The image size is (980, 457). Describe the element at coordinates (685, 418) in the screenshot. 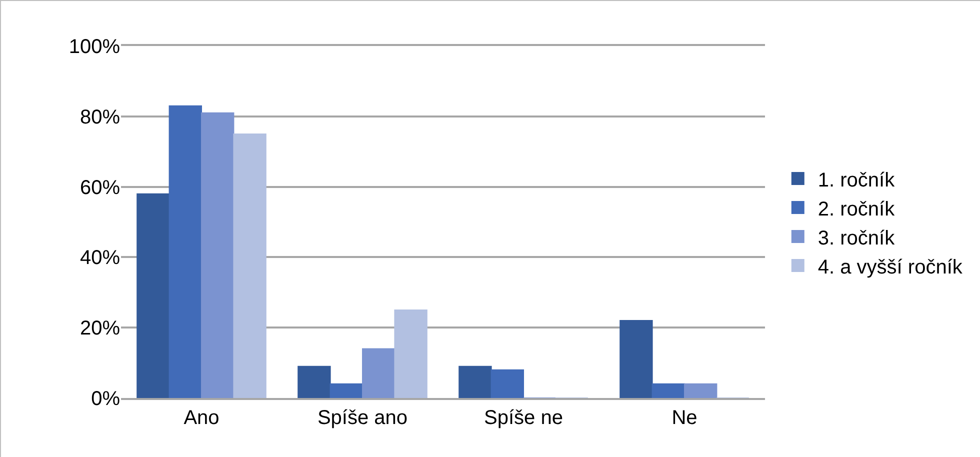

I see `x-tick-label: Ne` at that location.